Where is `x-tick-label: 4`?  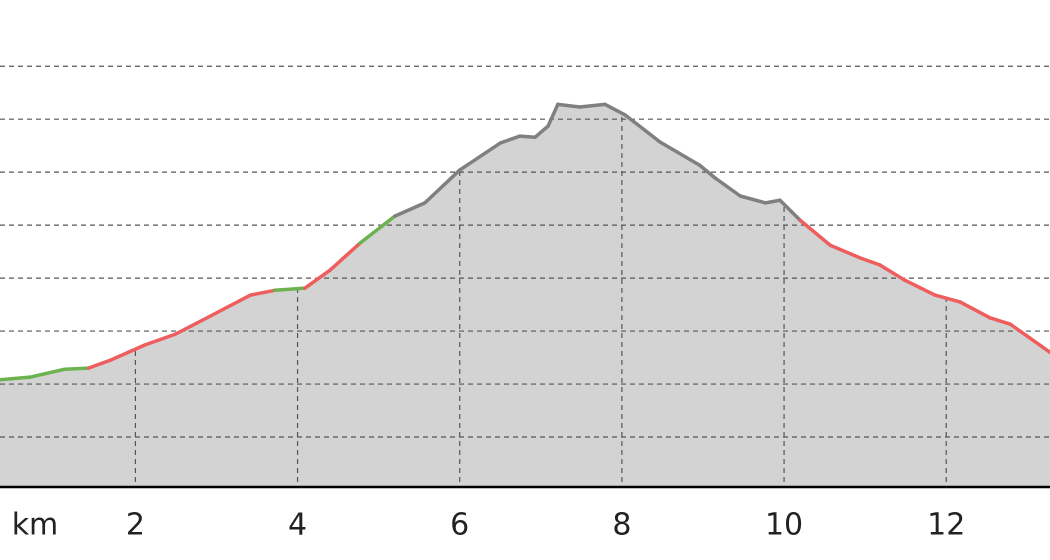
x-tick-label: 4 is located at coordinates (297, 525).